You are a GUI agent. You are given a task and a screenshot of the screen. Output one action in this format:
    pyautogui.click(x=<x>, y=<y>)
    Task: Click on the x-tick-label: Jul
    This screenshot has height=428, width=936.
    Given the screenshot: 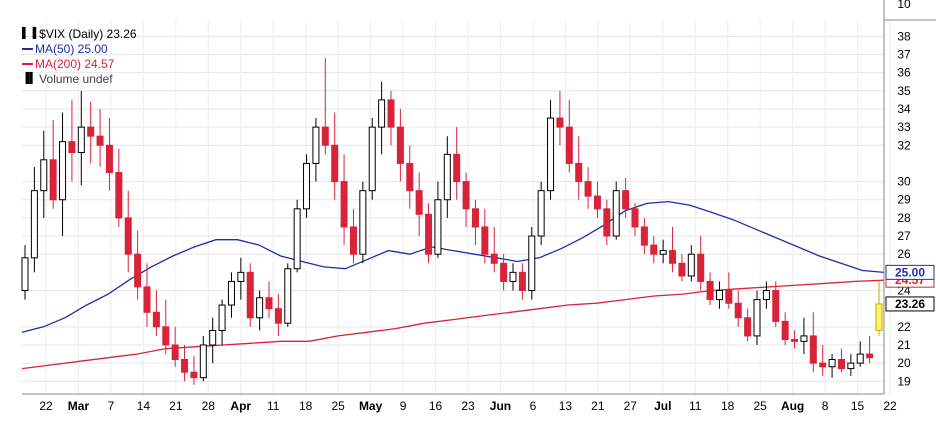 What is the action you would take?
    pyautogui.click(x=662, y=406)
    